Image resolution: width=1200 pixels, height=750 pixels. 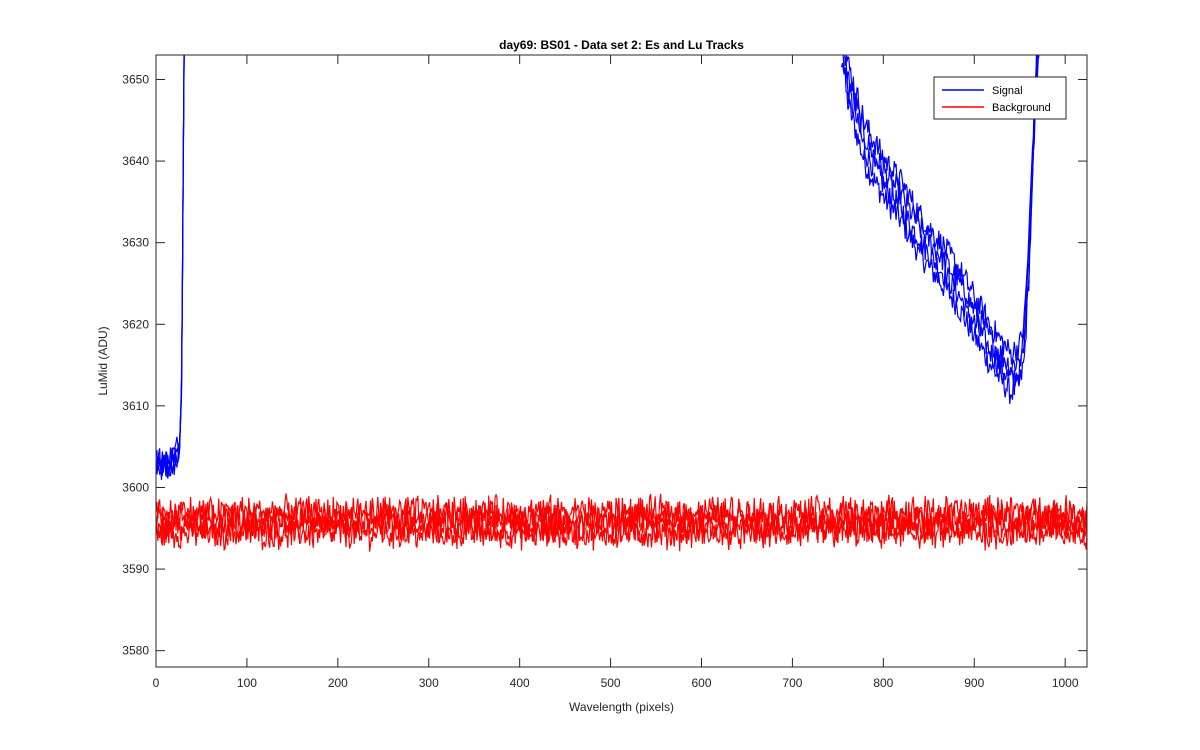 I want to click on y-tick-label: 3590, so click(x=135, y=569).